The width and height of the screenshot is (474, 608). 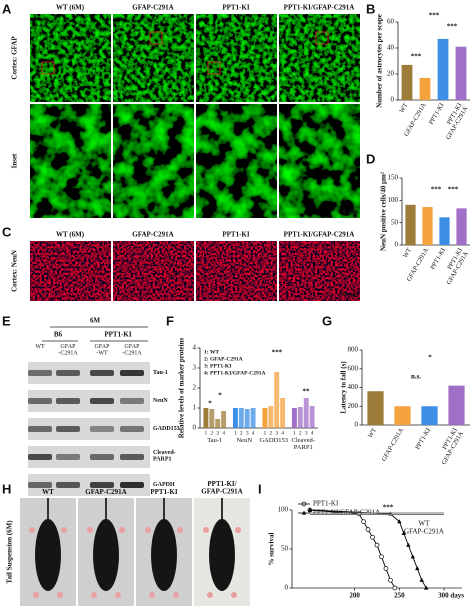 I want to click on panel-label: F, so click(x=170, y=320).